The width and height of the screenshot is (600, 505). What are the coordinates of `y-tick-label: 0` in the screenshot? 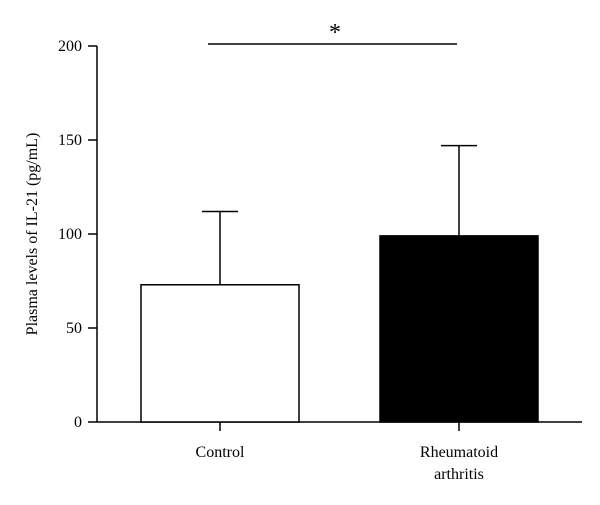 It's located at (78, 422).